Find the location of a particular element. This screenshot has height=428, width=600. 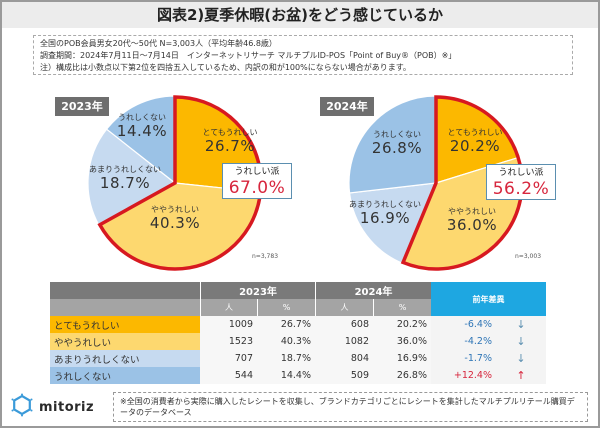

mitoriz-logo: mitoriz is located at coordinates (52, 407).